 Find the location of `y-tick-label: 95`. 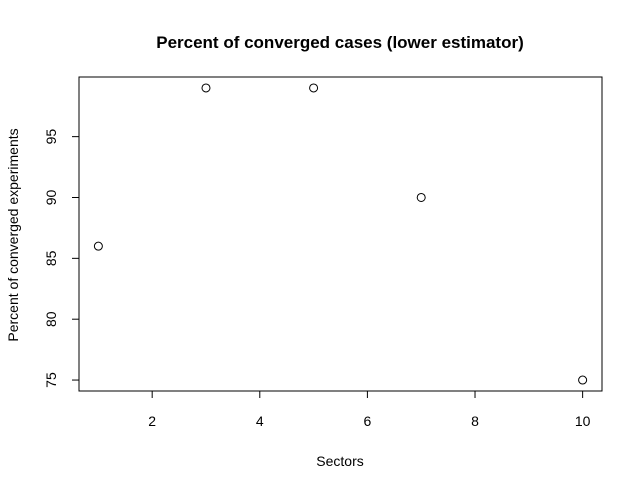

y-tick-label: 95 is located at coordinates (51, 137).